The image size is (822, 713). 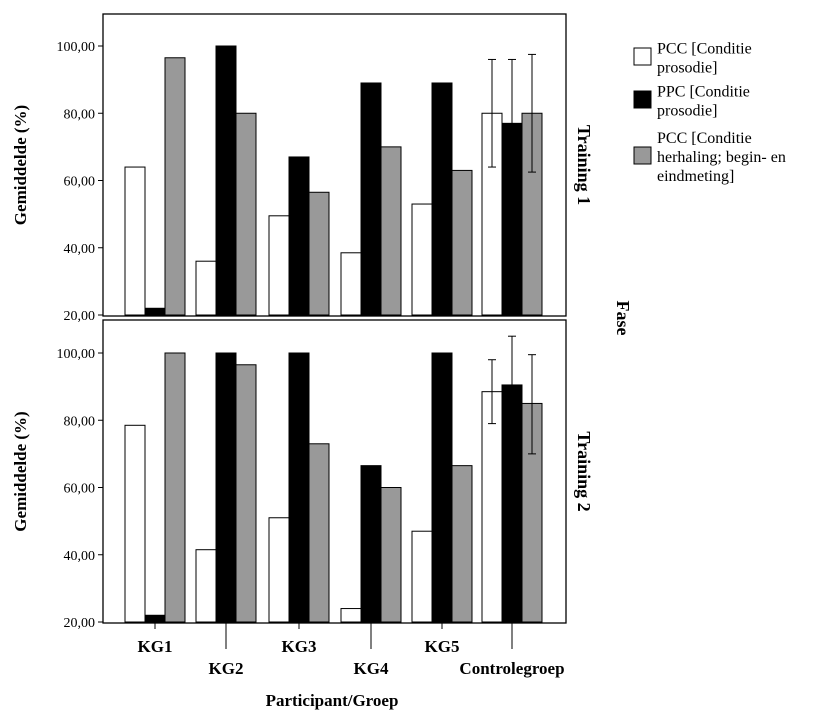 I want to click on x-tick-label: KG3, so click(x=299, y=646).